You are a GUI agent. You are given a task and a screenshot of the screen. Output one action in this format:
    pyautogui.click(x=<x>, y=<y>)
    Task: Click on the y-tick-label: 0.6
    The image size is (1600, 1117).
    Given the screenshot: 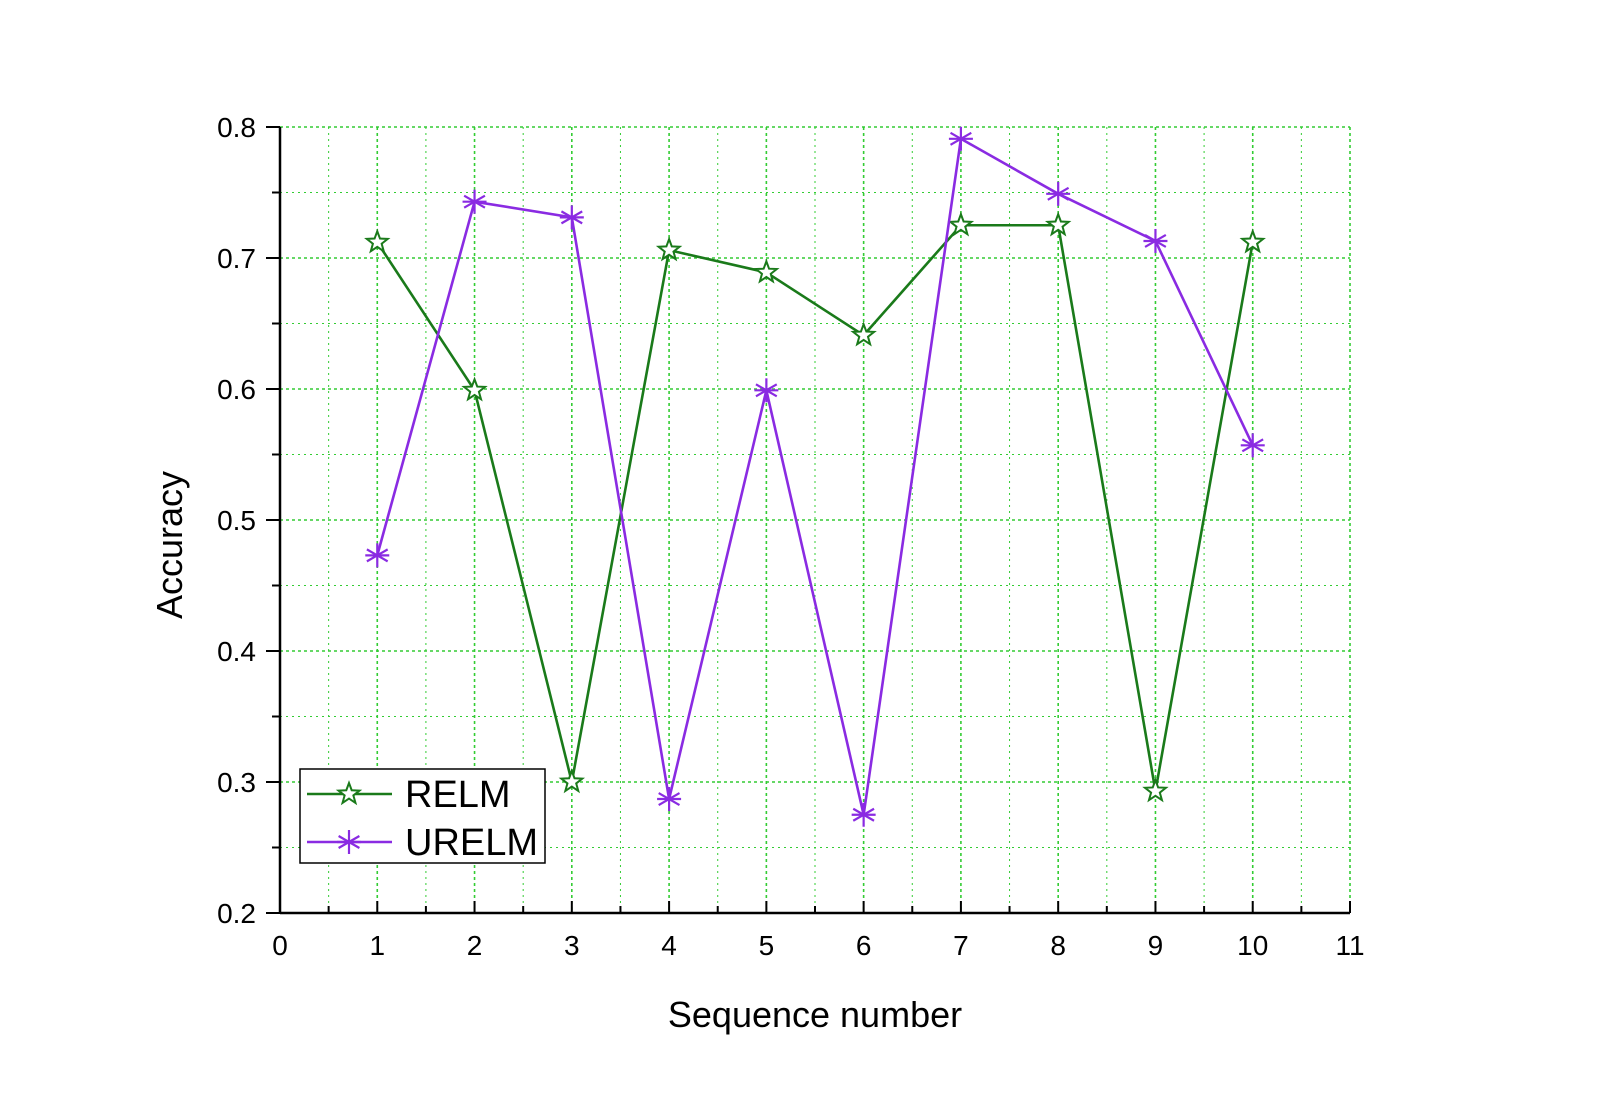 What is the action you would take?
    pyautogui.click(x=236, y=389)
    